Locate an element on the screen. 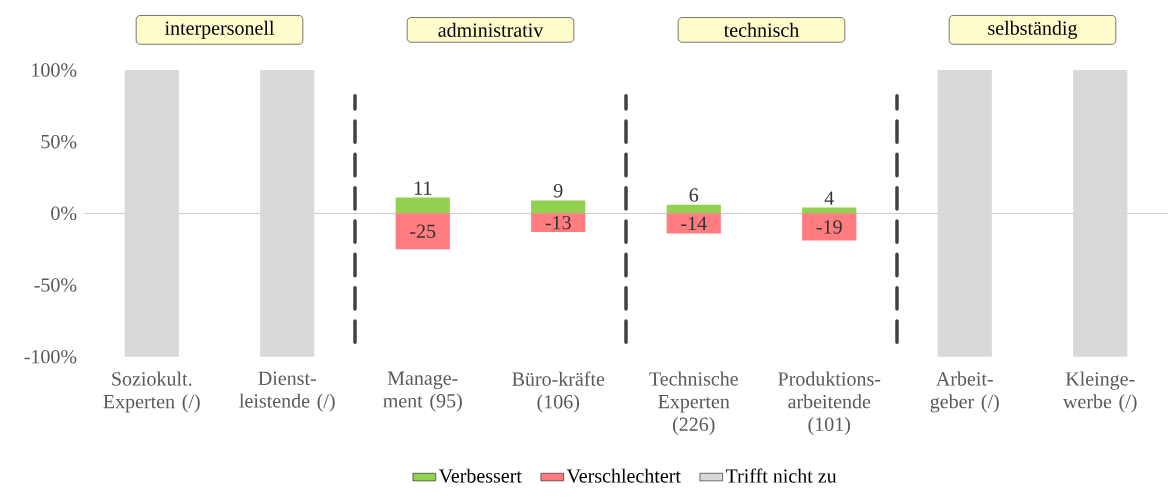 The image size is (1168, 497). x-tick-label: Technische Experten (226) is located at coordinates (693, 403).